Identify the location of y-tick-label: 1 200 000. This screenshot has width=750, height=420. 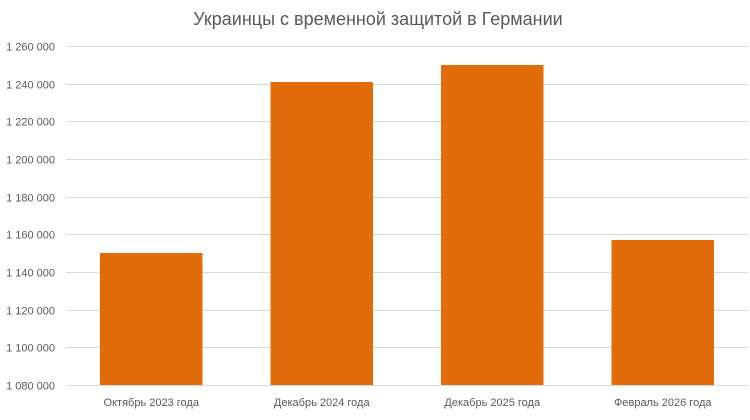
(30, 161).